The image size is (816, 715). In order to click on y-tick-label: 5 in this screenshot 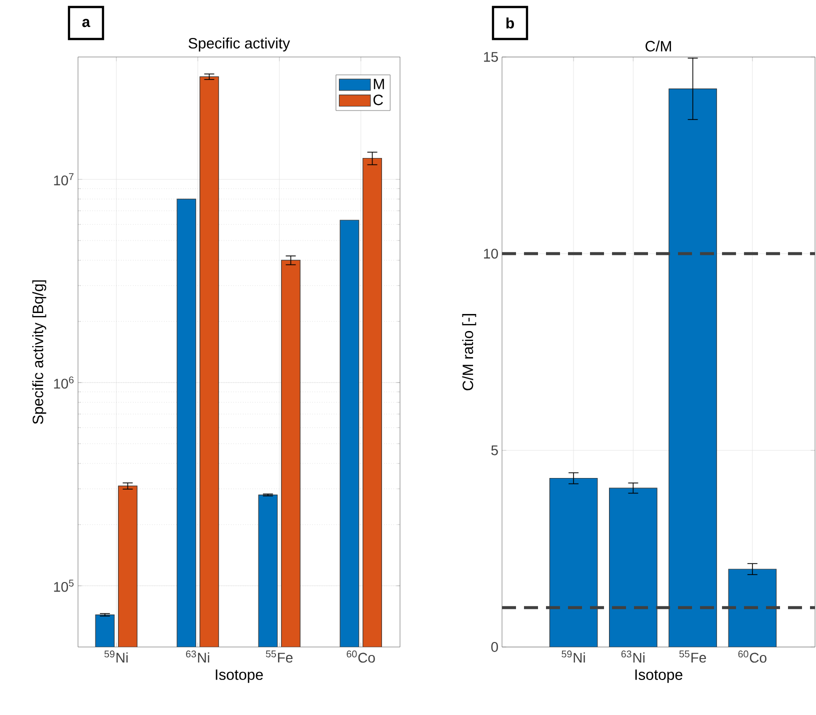, I will do `click(494, 450)`.